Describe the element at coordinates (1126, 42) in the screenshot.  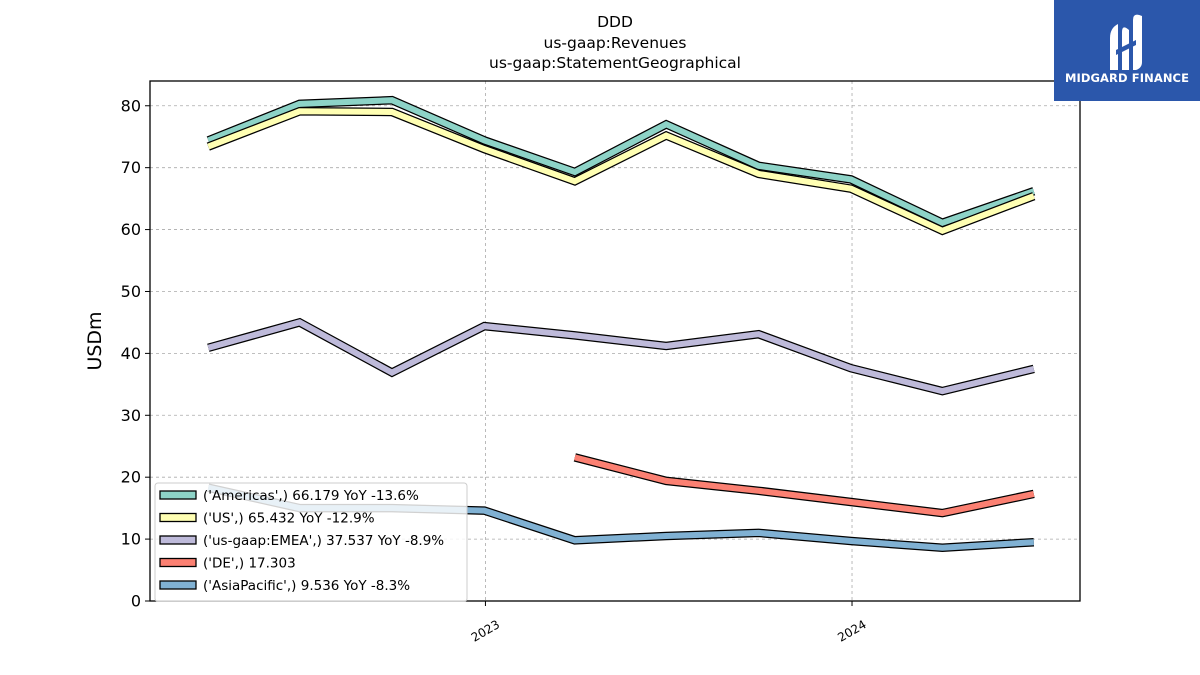
I see `brand-logo-icon` at that location.